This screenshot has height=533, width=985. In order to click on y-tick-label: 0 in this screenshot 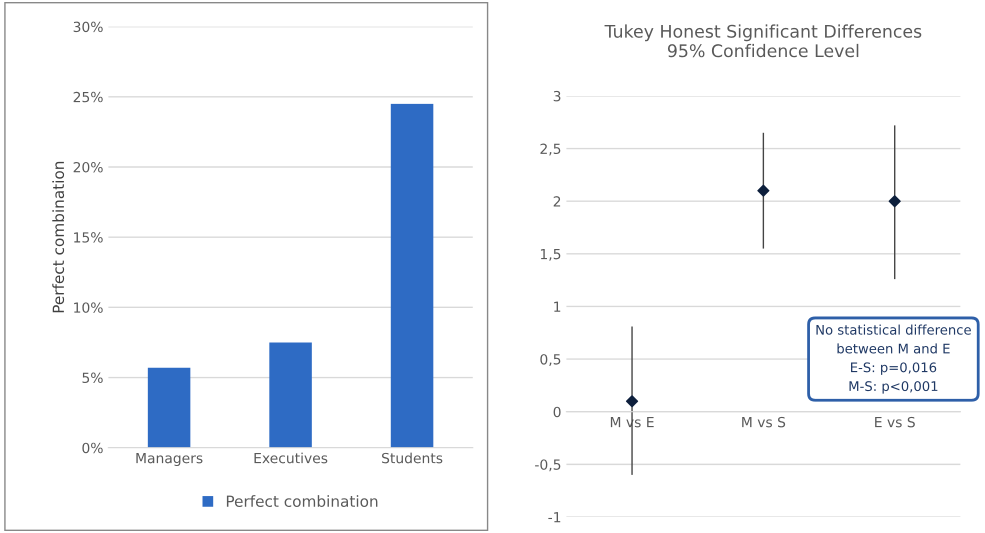, I will do `click(557, 412)`.